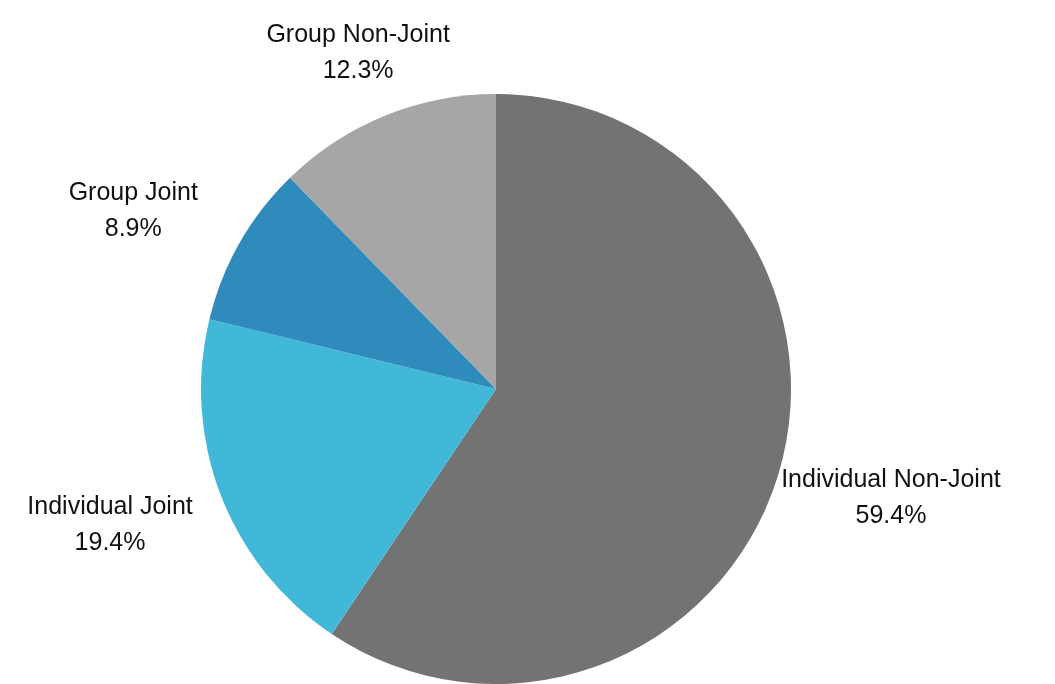 The height and width of the screenshot is (684, 1055). Describe the element at coordinates (891, 514) in the screenshot. I see `data-label: 59.4%` at that location.